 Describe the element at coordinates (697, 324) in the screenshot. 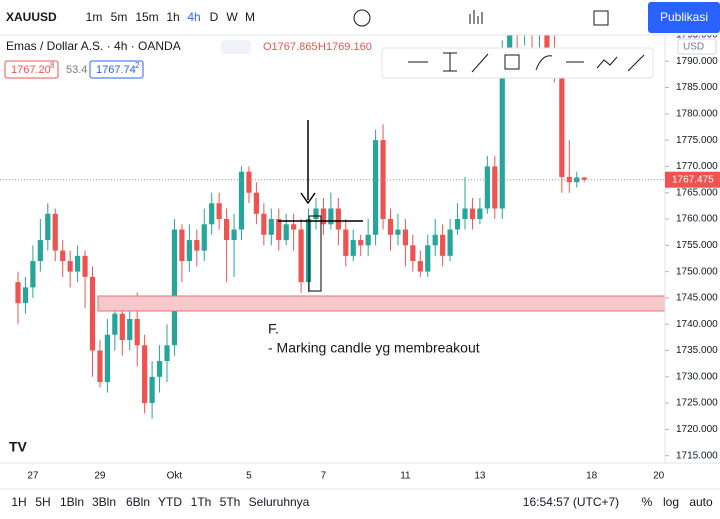

I see `y-tick-label: 1740.000` at that location.